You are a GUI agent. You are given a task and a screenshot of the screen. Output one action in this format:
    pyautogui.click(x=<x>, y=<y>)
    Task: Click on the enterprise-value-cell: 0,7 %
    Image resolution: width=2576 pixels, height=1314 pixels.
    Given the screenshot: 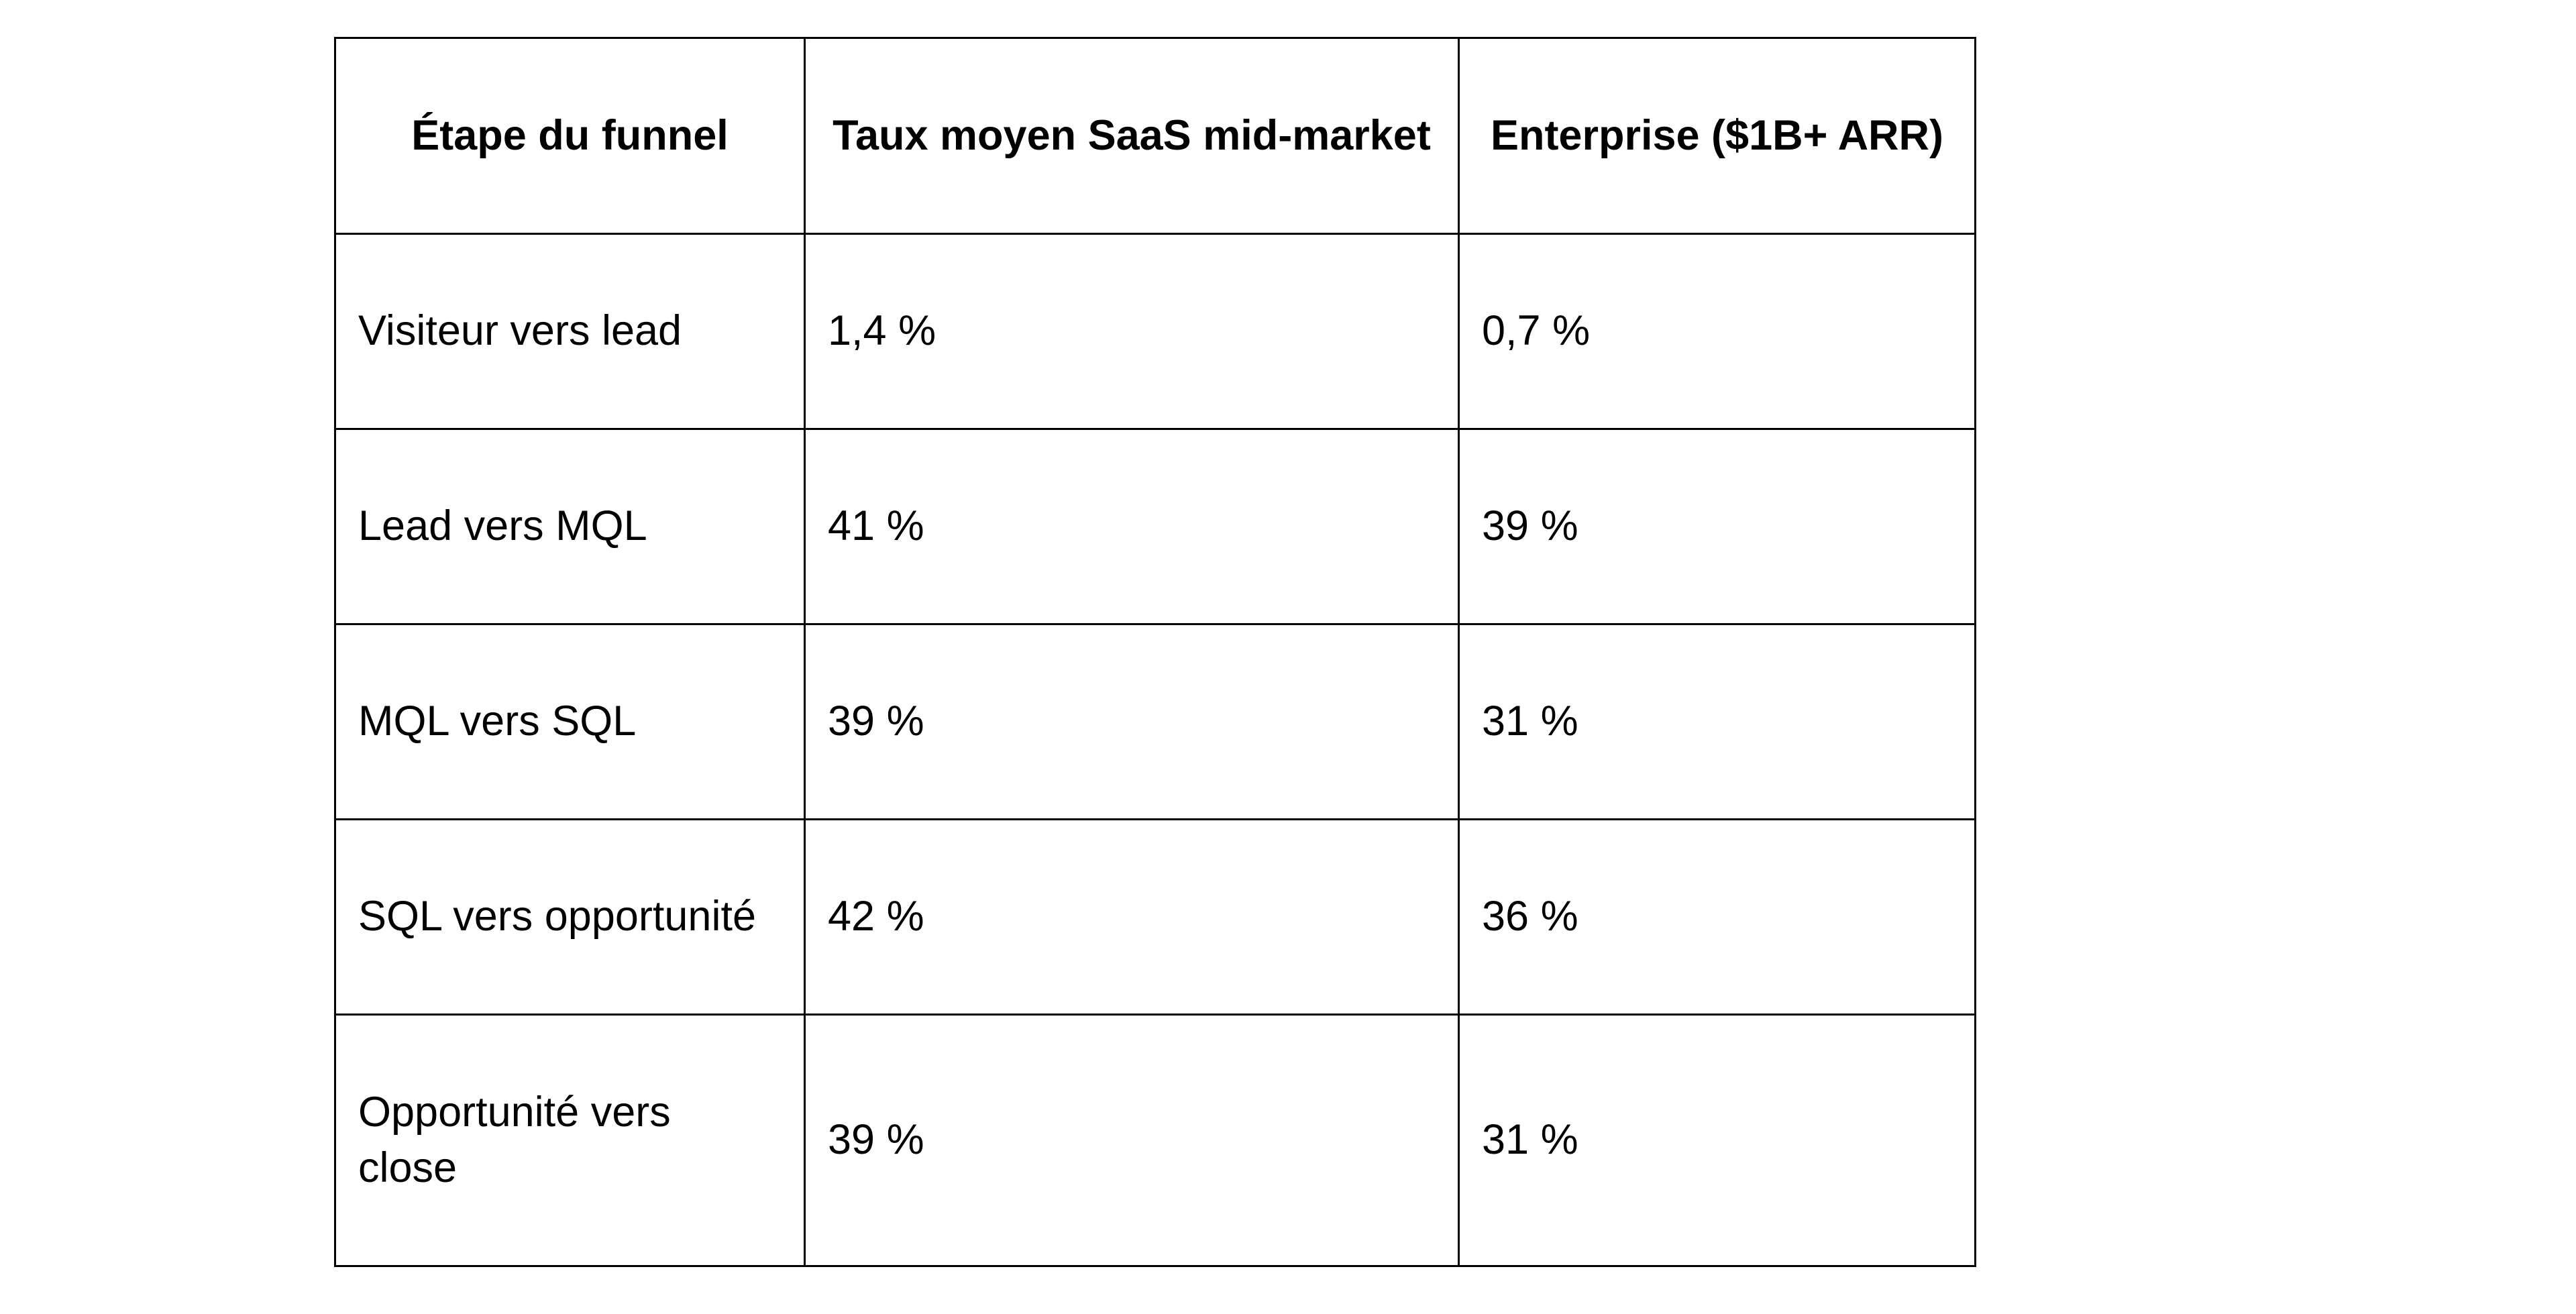 What is the action you would take?
    pyautogui.click(x=1717, y=331)
    